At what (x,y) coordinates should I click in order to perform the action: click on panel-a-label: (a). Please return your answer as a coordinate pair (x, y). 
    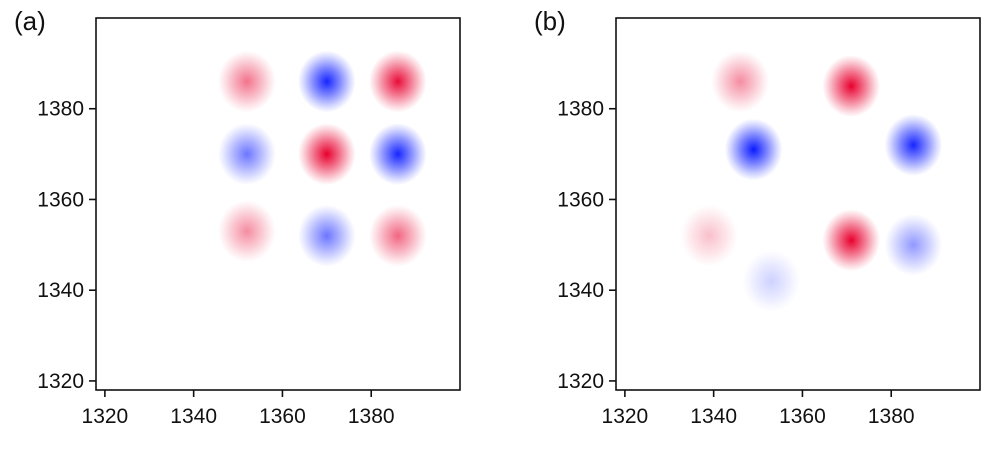
    Looking at the image, I should click on (30, 21).